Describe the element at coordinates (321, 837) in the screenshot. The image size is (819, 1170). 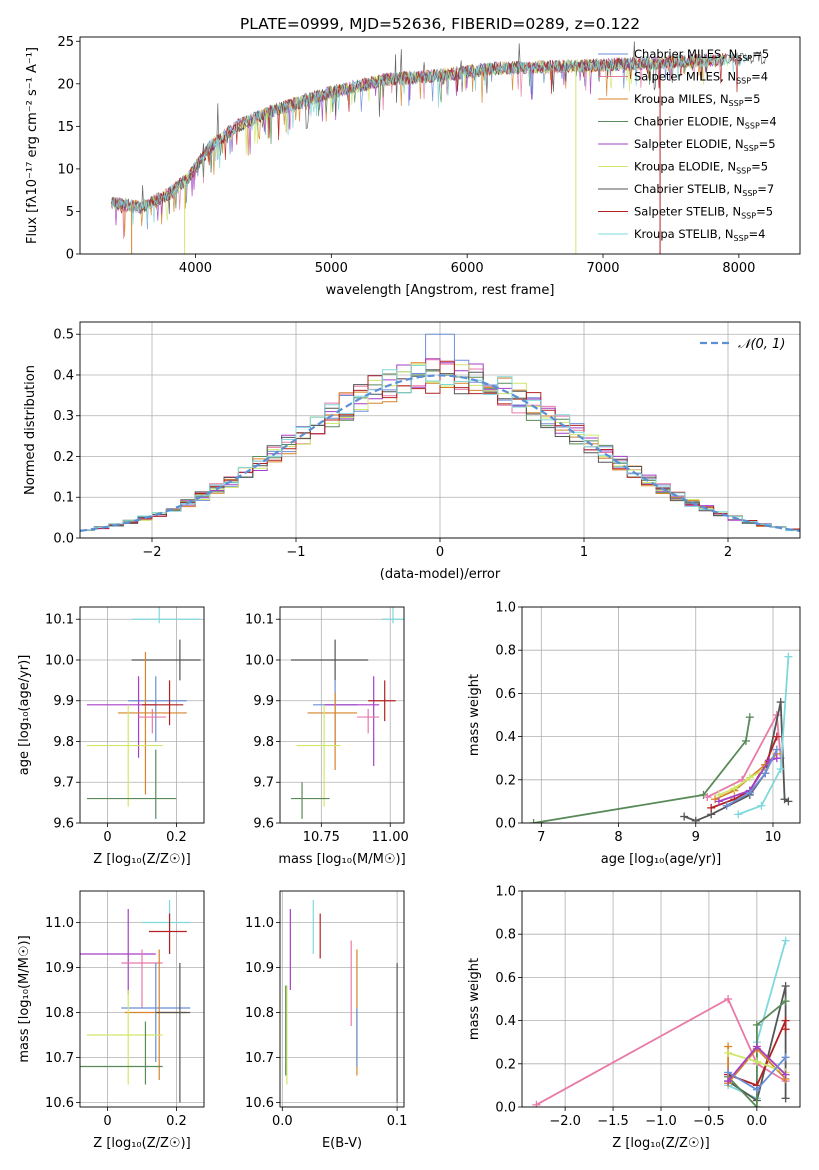
I see `age_vs_mass-xtick-label: 10.75` at that location.